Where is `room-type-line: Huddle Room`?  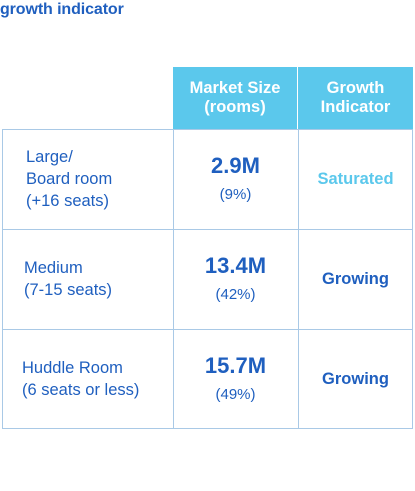 room-type-line: Huddle Room is located at coordinates (72, 368).